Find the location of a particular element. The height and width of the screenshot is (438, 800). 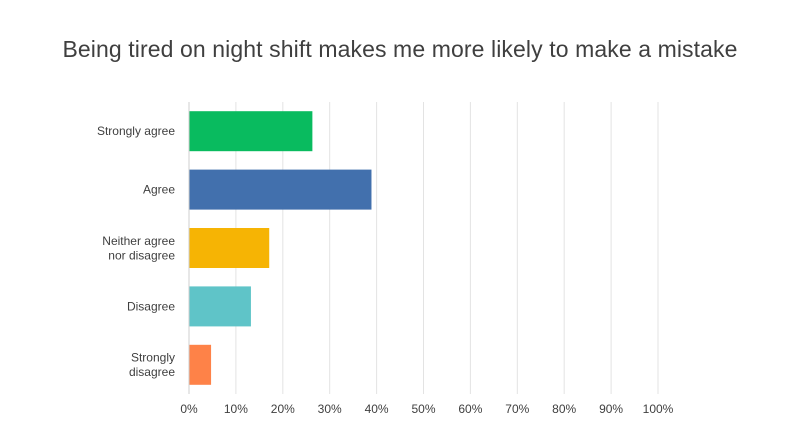

x-tick-label: 20% is located at coordinates (283, 409).